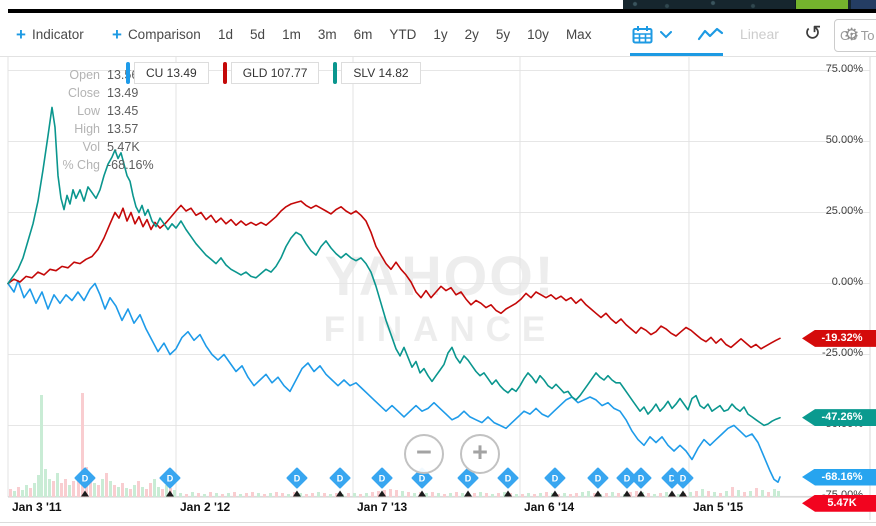 The image size is (876, 526). Describe the element at coordinates (471, 34) in the screenshot. I see `range-button-2y: 2y` at that location.